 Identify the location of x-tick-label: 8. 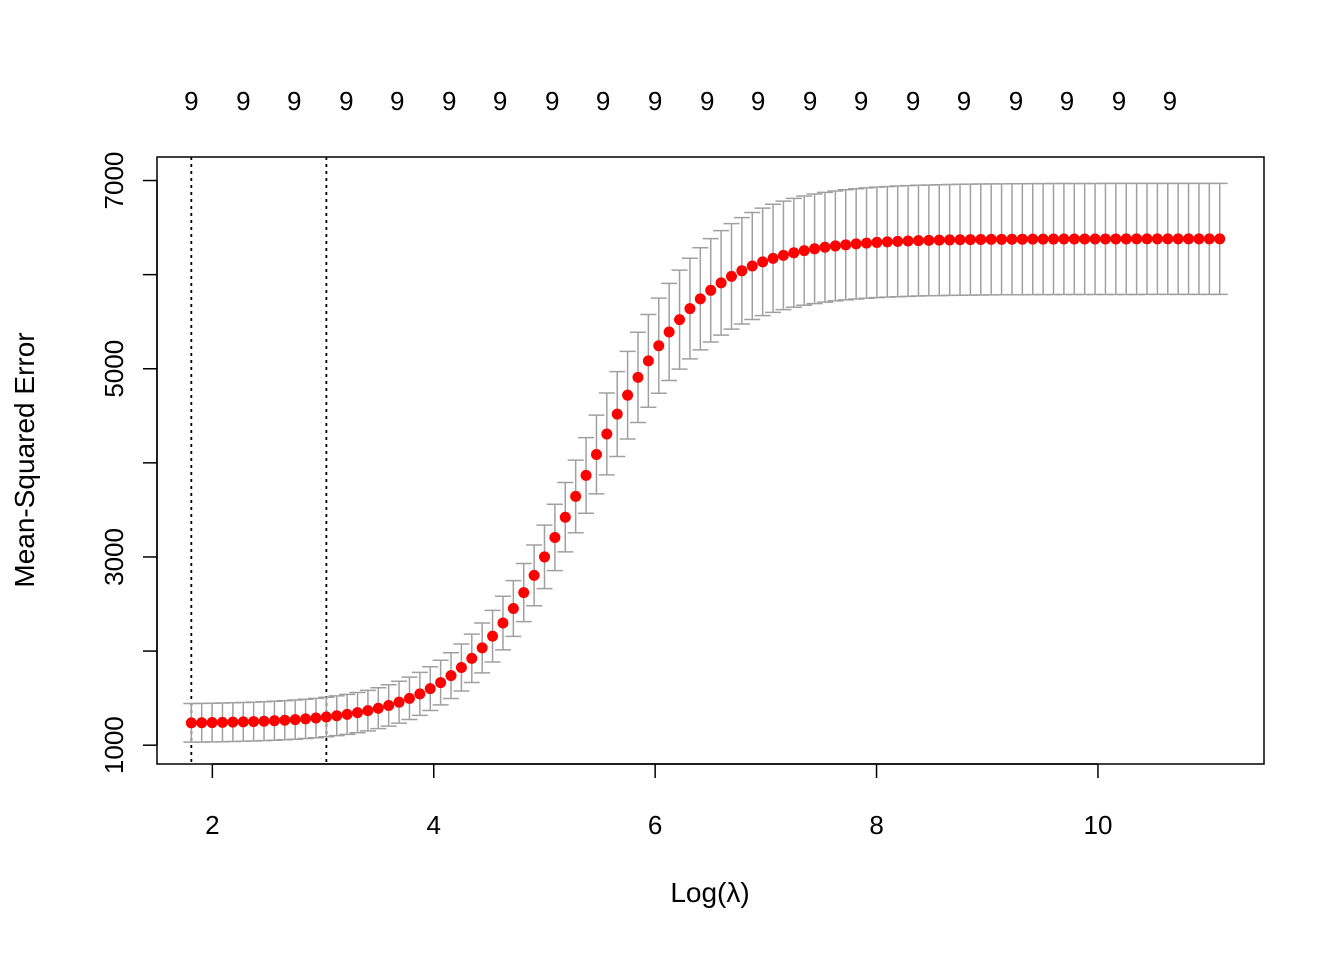
(876, 825).